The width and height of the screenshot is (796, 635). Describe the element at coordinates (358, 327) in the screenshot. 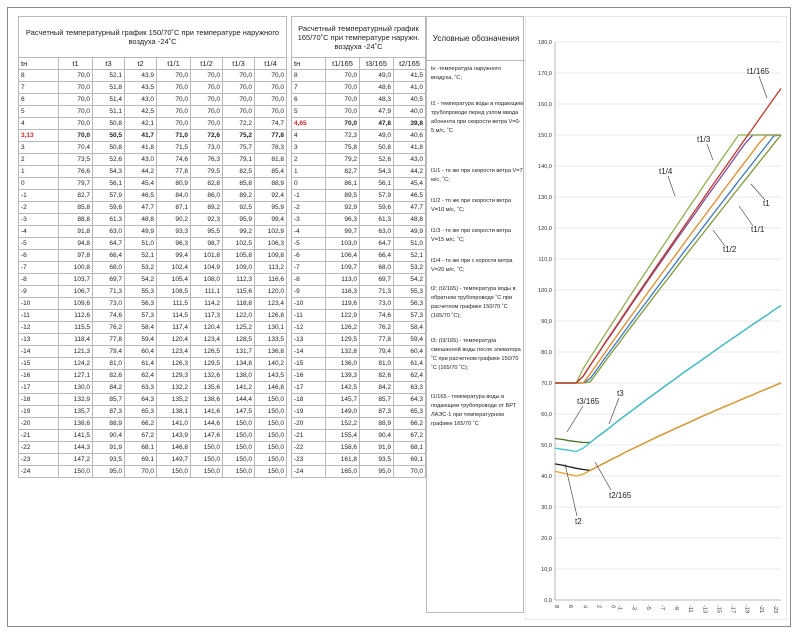

I see `table-row: -12 126,2 76,2 58,4` at that location.